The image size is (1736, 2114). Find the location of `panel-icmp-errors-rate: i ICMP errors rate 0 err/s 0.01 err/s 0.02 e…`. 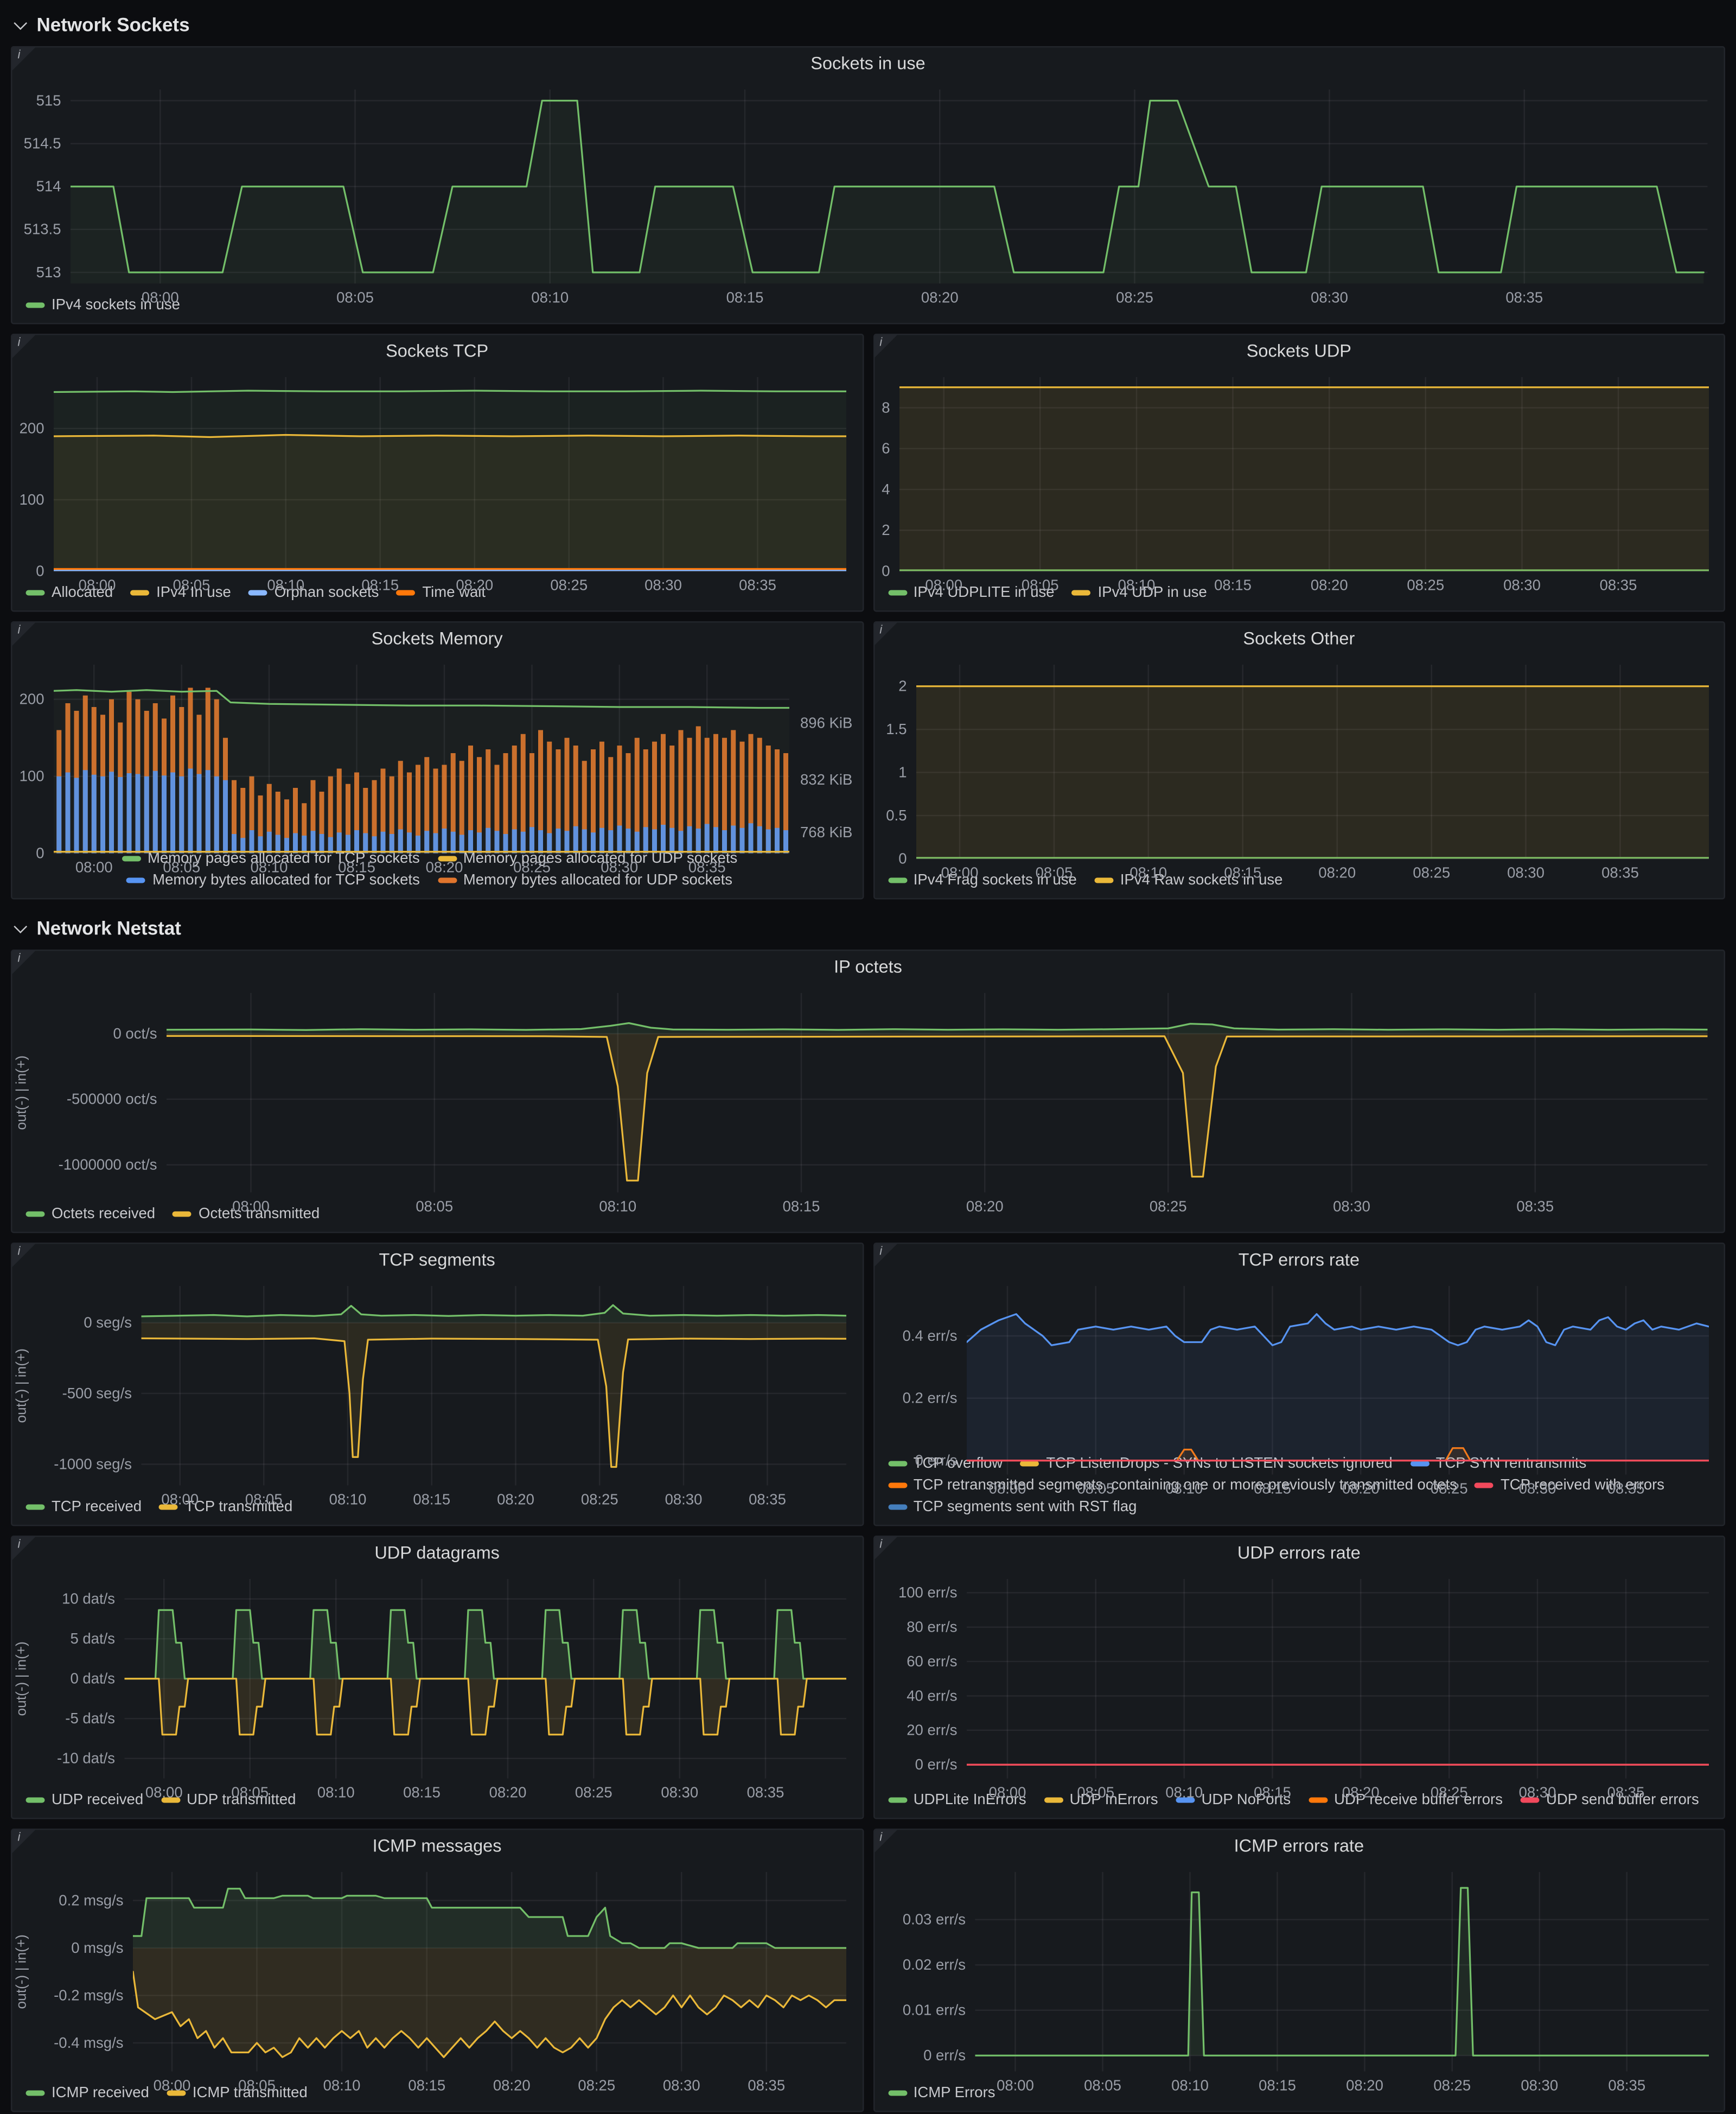

panel-icmp-errors-rate: i ICMP errors rate 0 err/s 0.01 err/s 0.02 e… is located at coordinates (1298, 1970).